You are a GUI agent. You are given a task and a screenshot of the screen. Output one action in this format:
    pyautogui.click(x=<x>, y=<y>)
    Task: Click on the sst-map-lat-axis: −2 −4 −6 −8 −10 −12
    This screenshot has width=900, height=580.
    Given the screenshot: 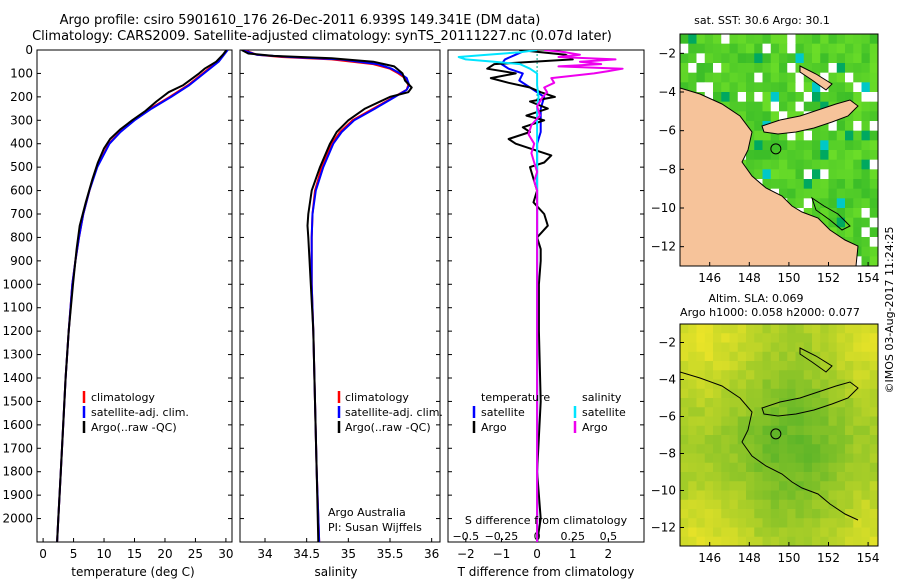 What is the action you would take?
    pyautogui.click(x=667, y=150)
    